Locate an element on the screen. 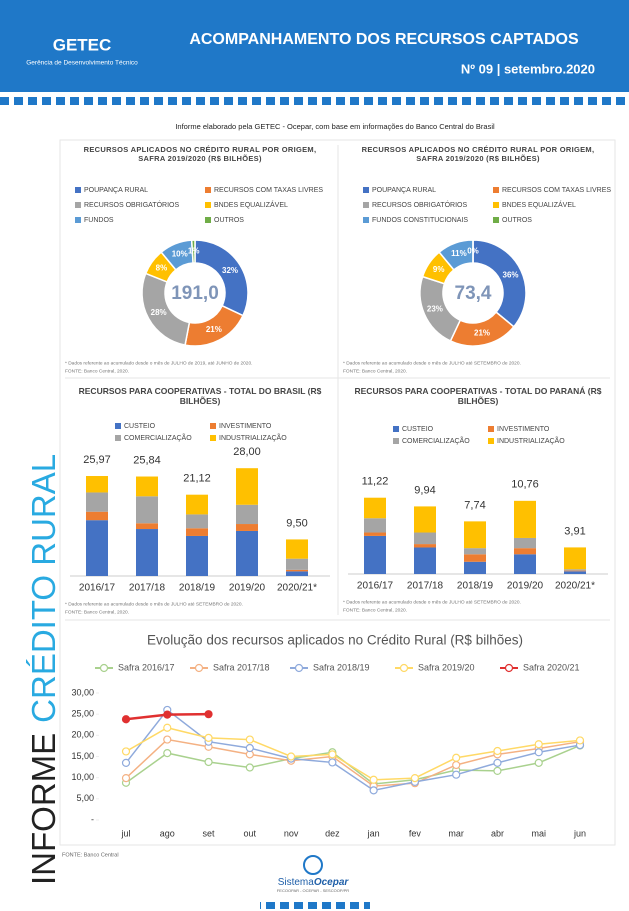  total-label: 25,84 is located at coordinates (147, 460).